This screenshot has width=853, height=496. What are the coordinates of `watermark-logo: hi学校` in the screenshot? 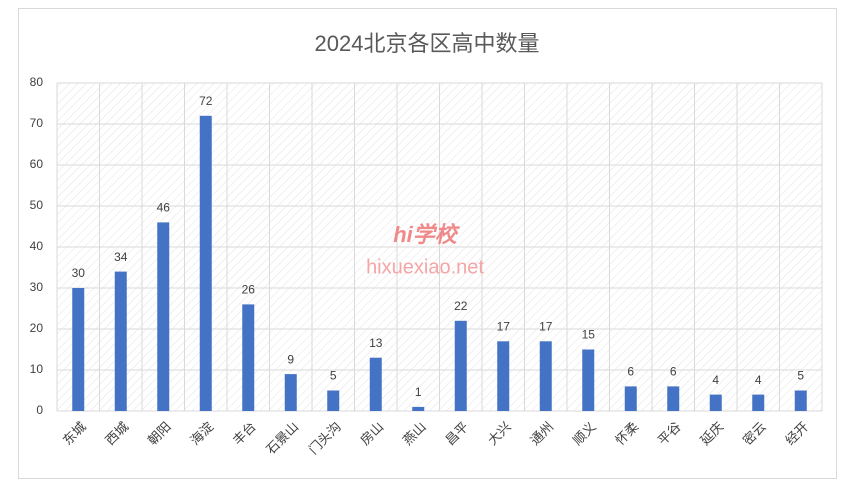 It's located at (427, 234).